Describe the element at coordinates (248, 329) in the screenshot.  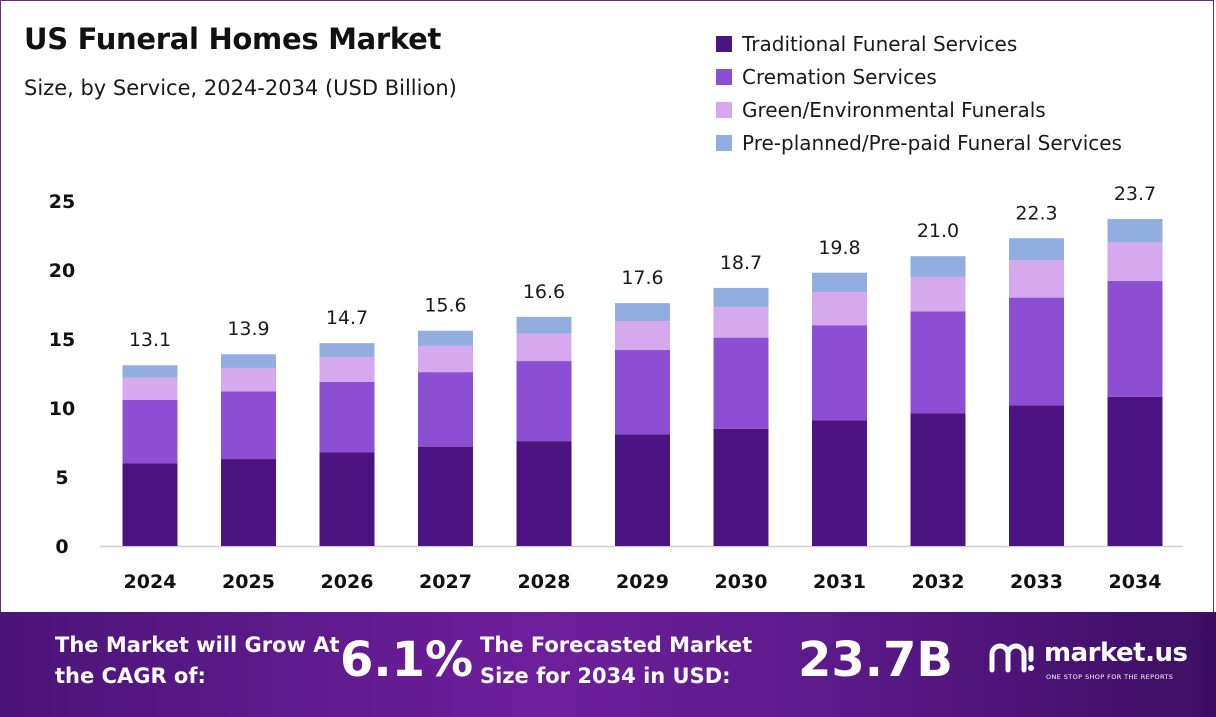
I see `total-data-label: 13.9` at that location.